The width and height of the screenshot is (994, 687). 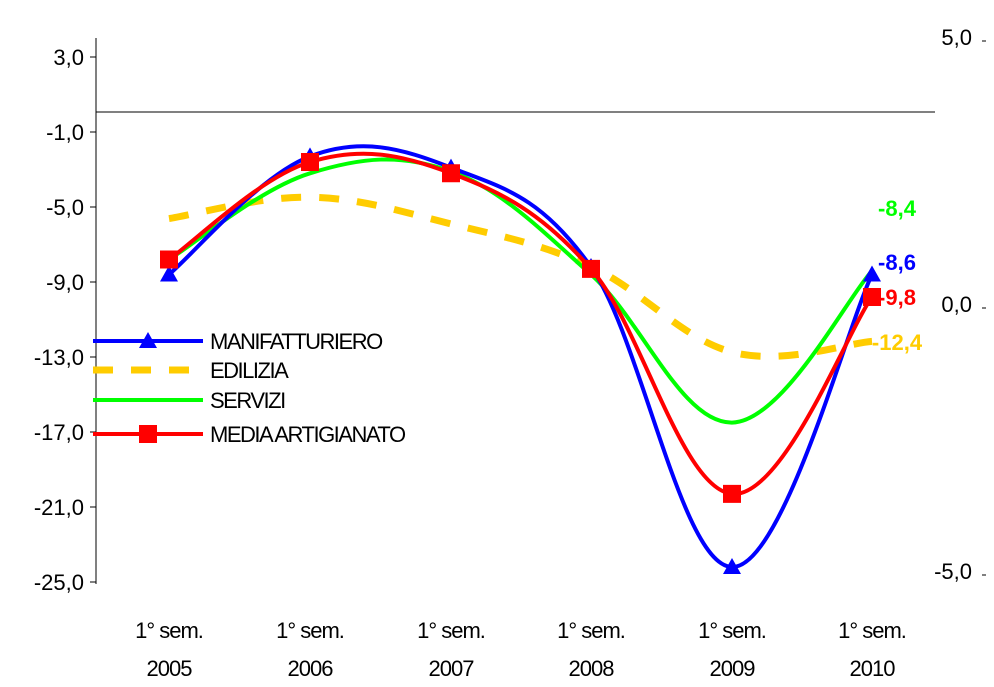 I want to click on x-label-line2: 2009, so click(x=733, y=668).